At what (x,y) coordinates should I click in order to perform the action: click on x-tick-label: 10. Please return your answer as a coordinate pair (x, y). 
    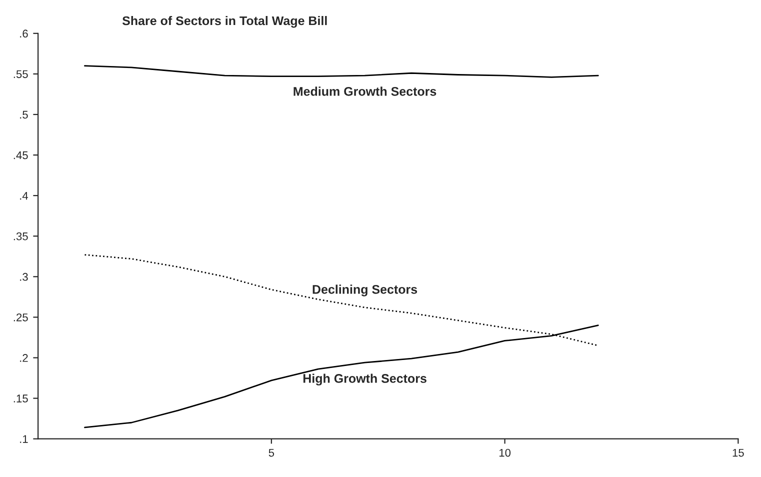
    Looking at the image, I should click on (505, 452).